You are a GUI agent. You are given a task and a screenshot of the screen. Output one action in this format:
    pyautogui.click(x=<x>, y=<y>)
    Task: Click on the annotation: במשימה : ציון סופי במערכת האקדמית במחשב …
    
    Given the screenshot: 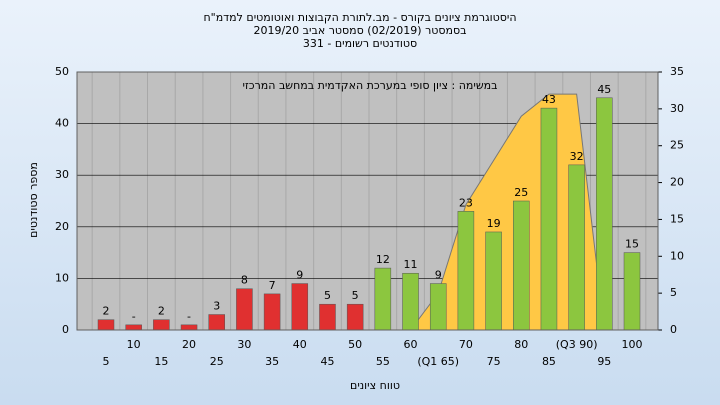 What is the action you would take?
    pyautogui.click(x=370, y=85)
    